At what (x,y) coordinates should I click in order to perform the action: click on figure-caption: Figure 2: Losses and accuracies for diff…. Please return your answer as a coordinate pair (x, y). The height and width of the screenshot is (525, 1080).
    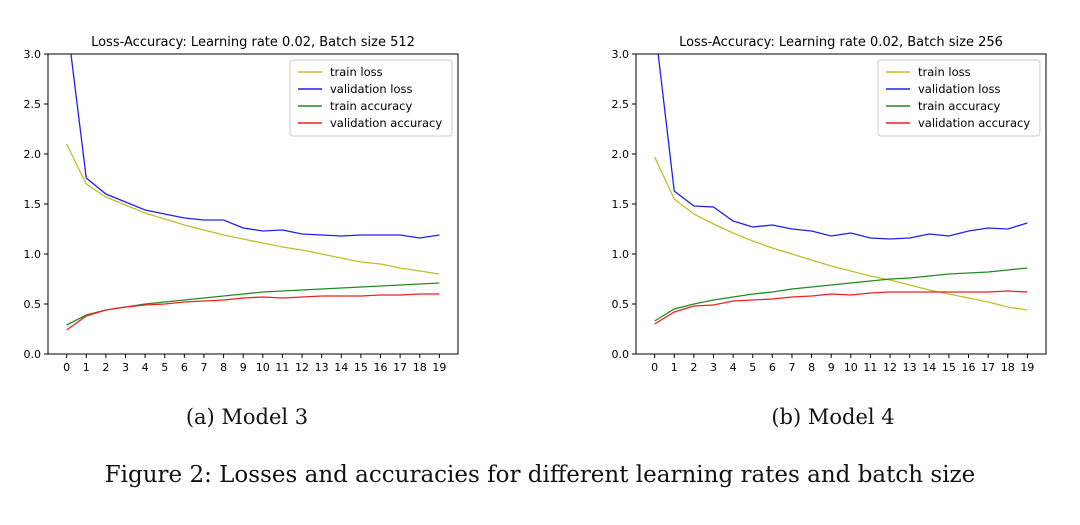
    Looking at the image, I should click on (540, 475).